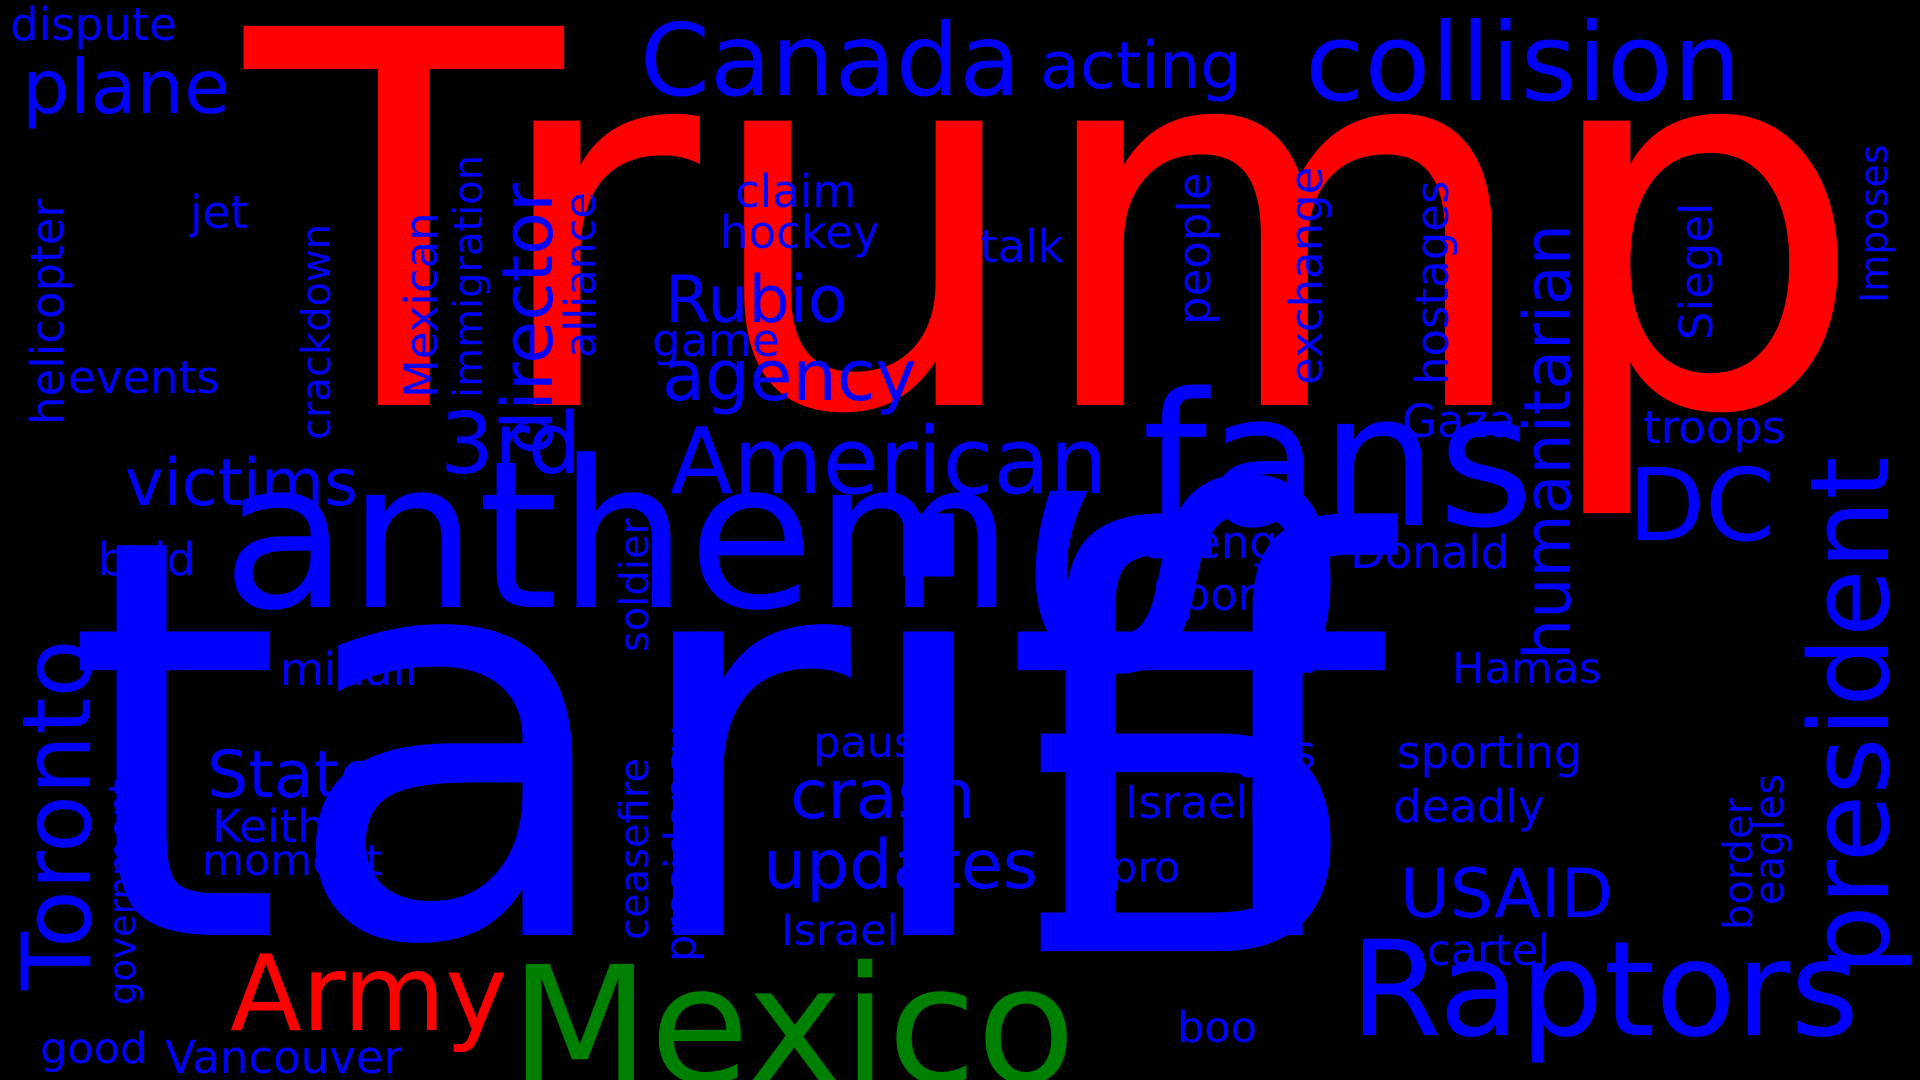  Describe the element at coordinates (1338, 461) in the screenshot. I see `word-fans: fans` at that location.